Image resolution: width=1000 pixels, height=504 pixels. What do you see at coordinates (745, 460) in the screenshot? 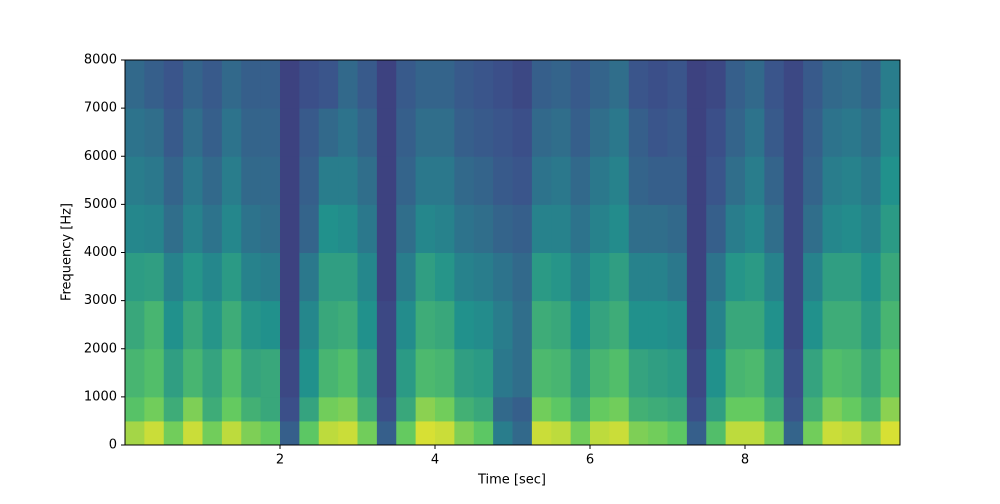
I see `x-tick-label: 8` at bounding box center [745, 460].